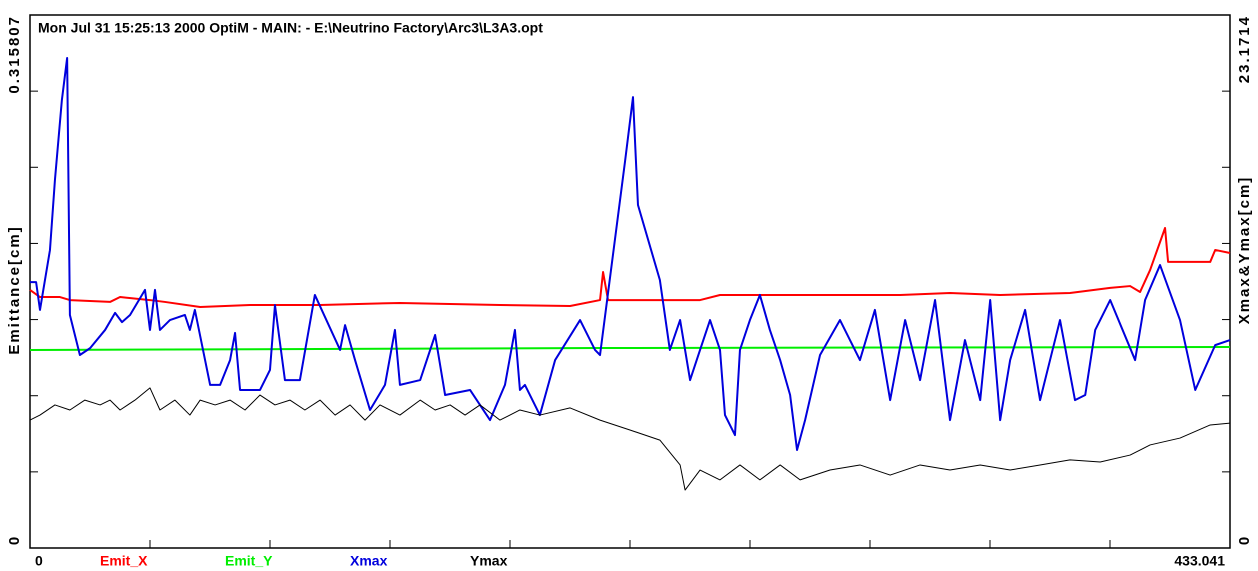 This screenshot has height=571, width=1258. Describe the element at coordinates (489, 561) in the screenshot. I see `legend-entry: Ymax` at that location.